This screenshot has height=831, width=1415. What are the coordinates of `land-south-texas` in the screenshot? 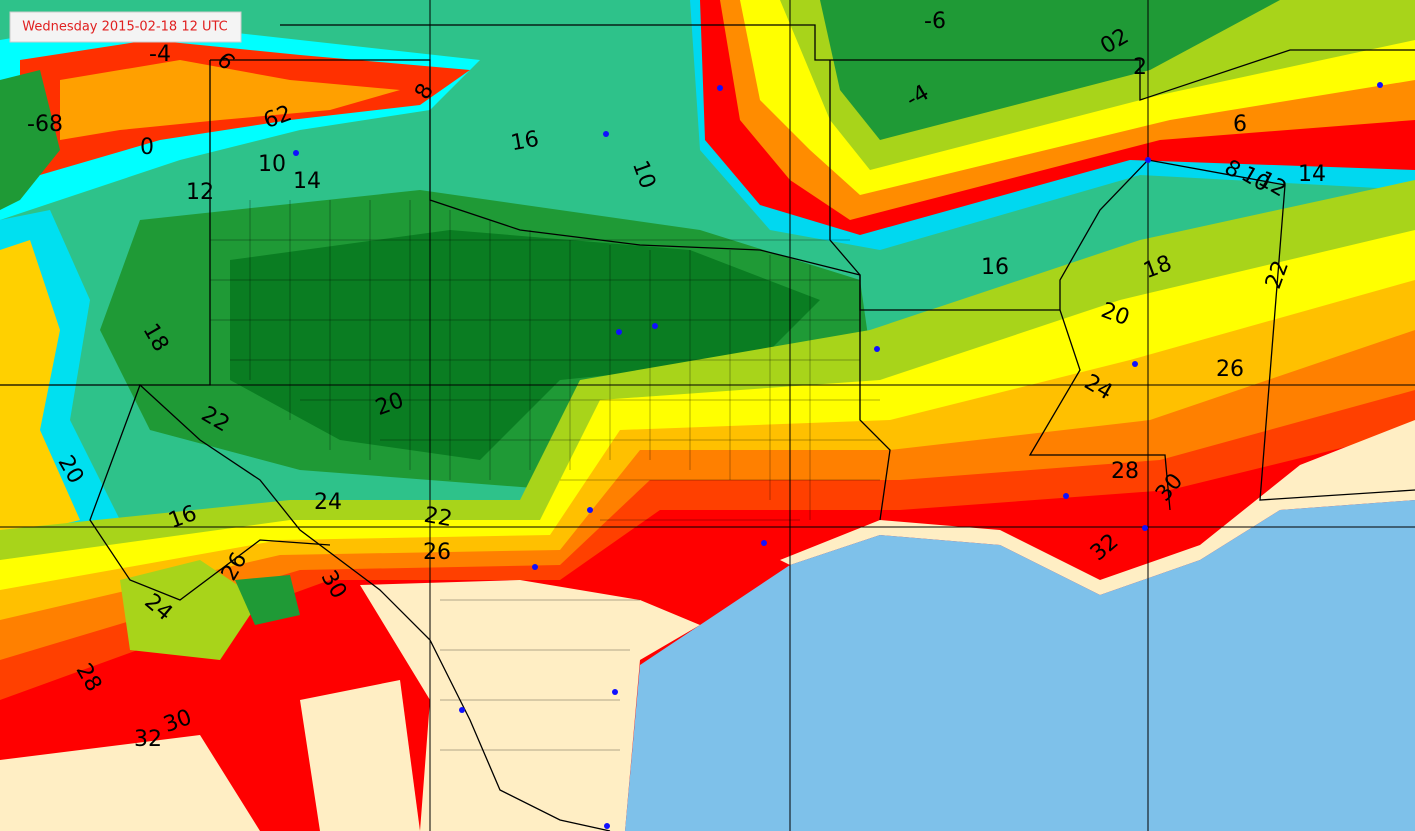 It's located at (530, 705).